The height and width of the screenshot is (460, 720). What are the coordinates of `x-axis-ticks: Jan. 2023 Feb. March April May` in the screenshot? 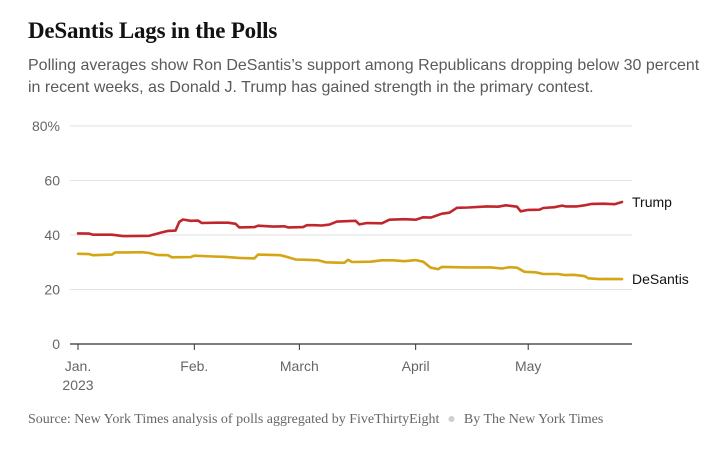 It's located at (301, 368).